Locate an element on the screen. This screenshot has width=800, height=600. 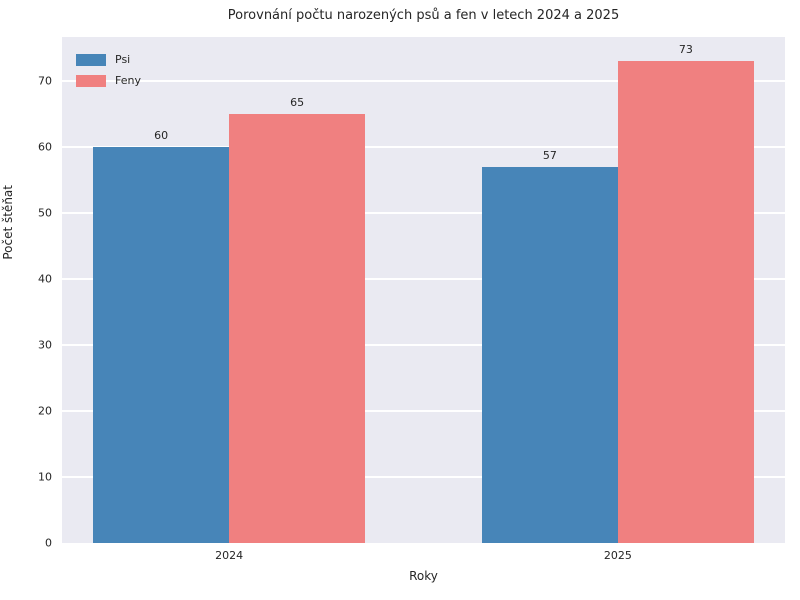
bar-psi-2025 is located at coordinates (549, 354).